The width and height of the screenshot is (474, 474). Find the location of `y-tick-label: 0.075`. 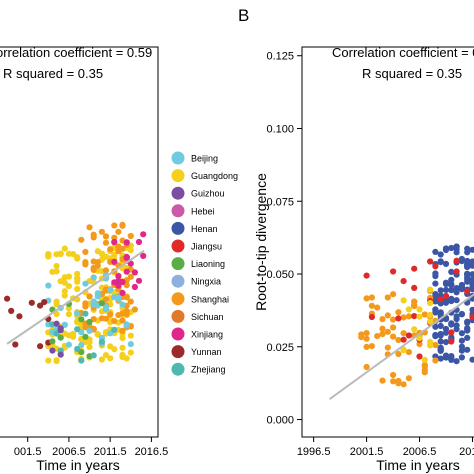

y-tick-label: 0.075 is located at coordinates (280, 202).